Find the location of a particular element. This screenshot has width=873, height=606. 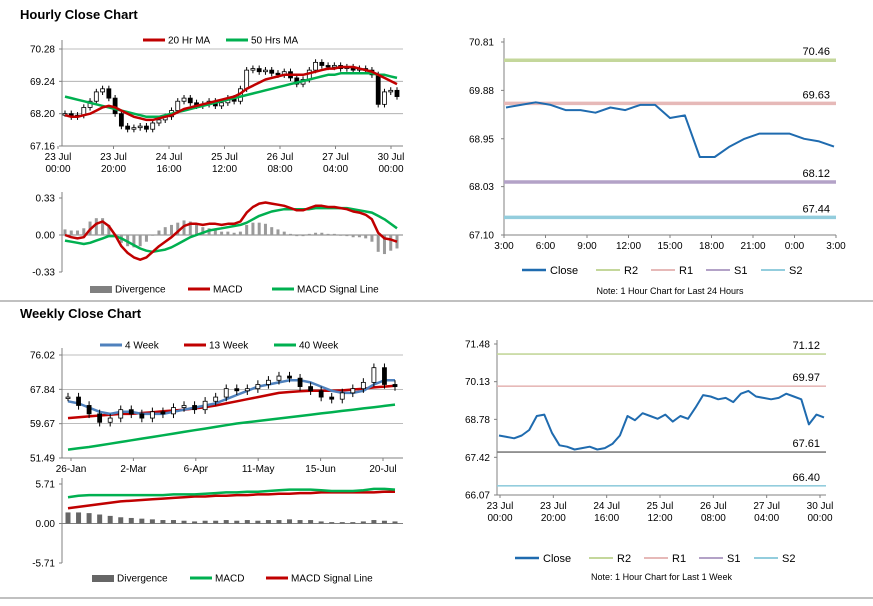

hourly-levels-ytick-label: 67.10 is located at coordinates (481, 236).